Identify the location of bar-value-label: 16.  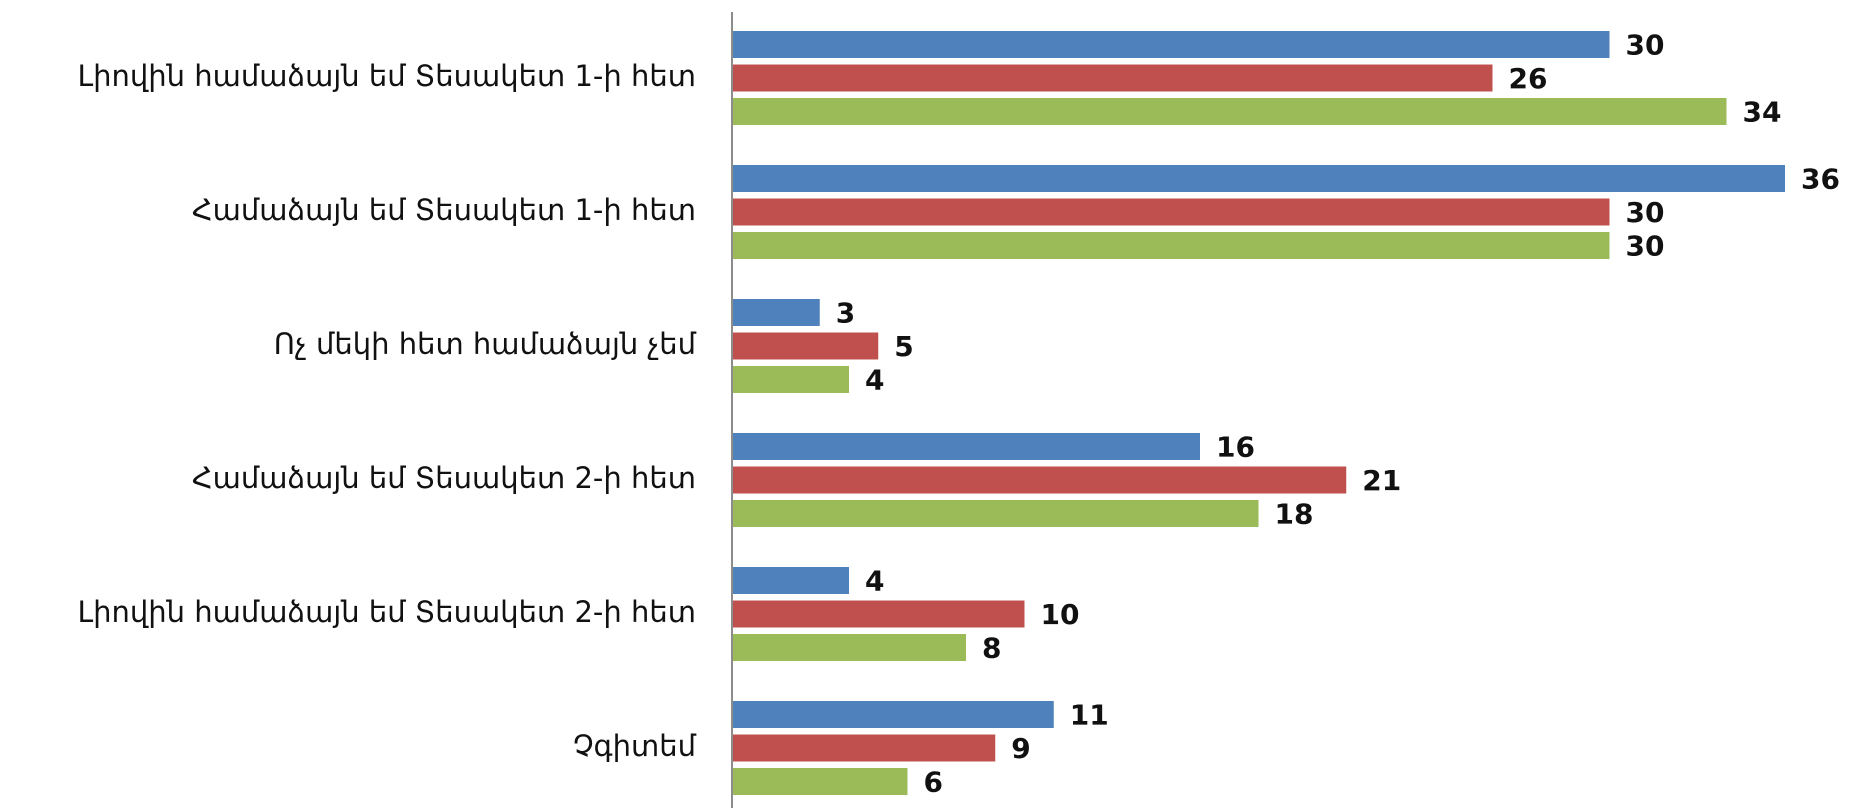
(1235, 447).